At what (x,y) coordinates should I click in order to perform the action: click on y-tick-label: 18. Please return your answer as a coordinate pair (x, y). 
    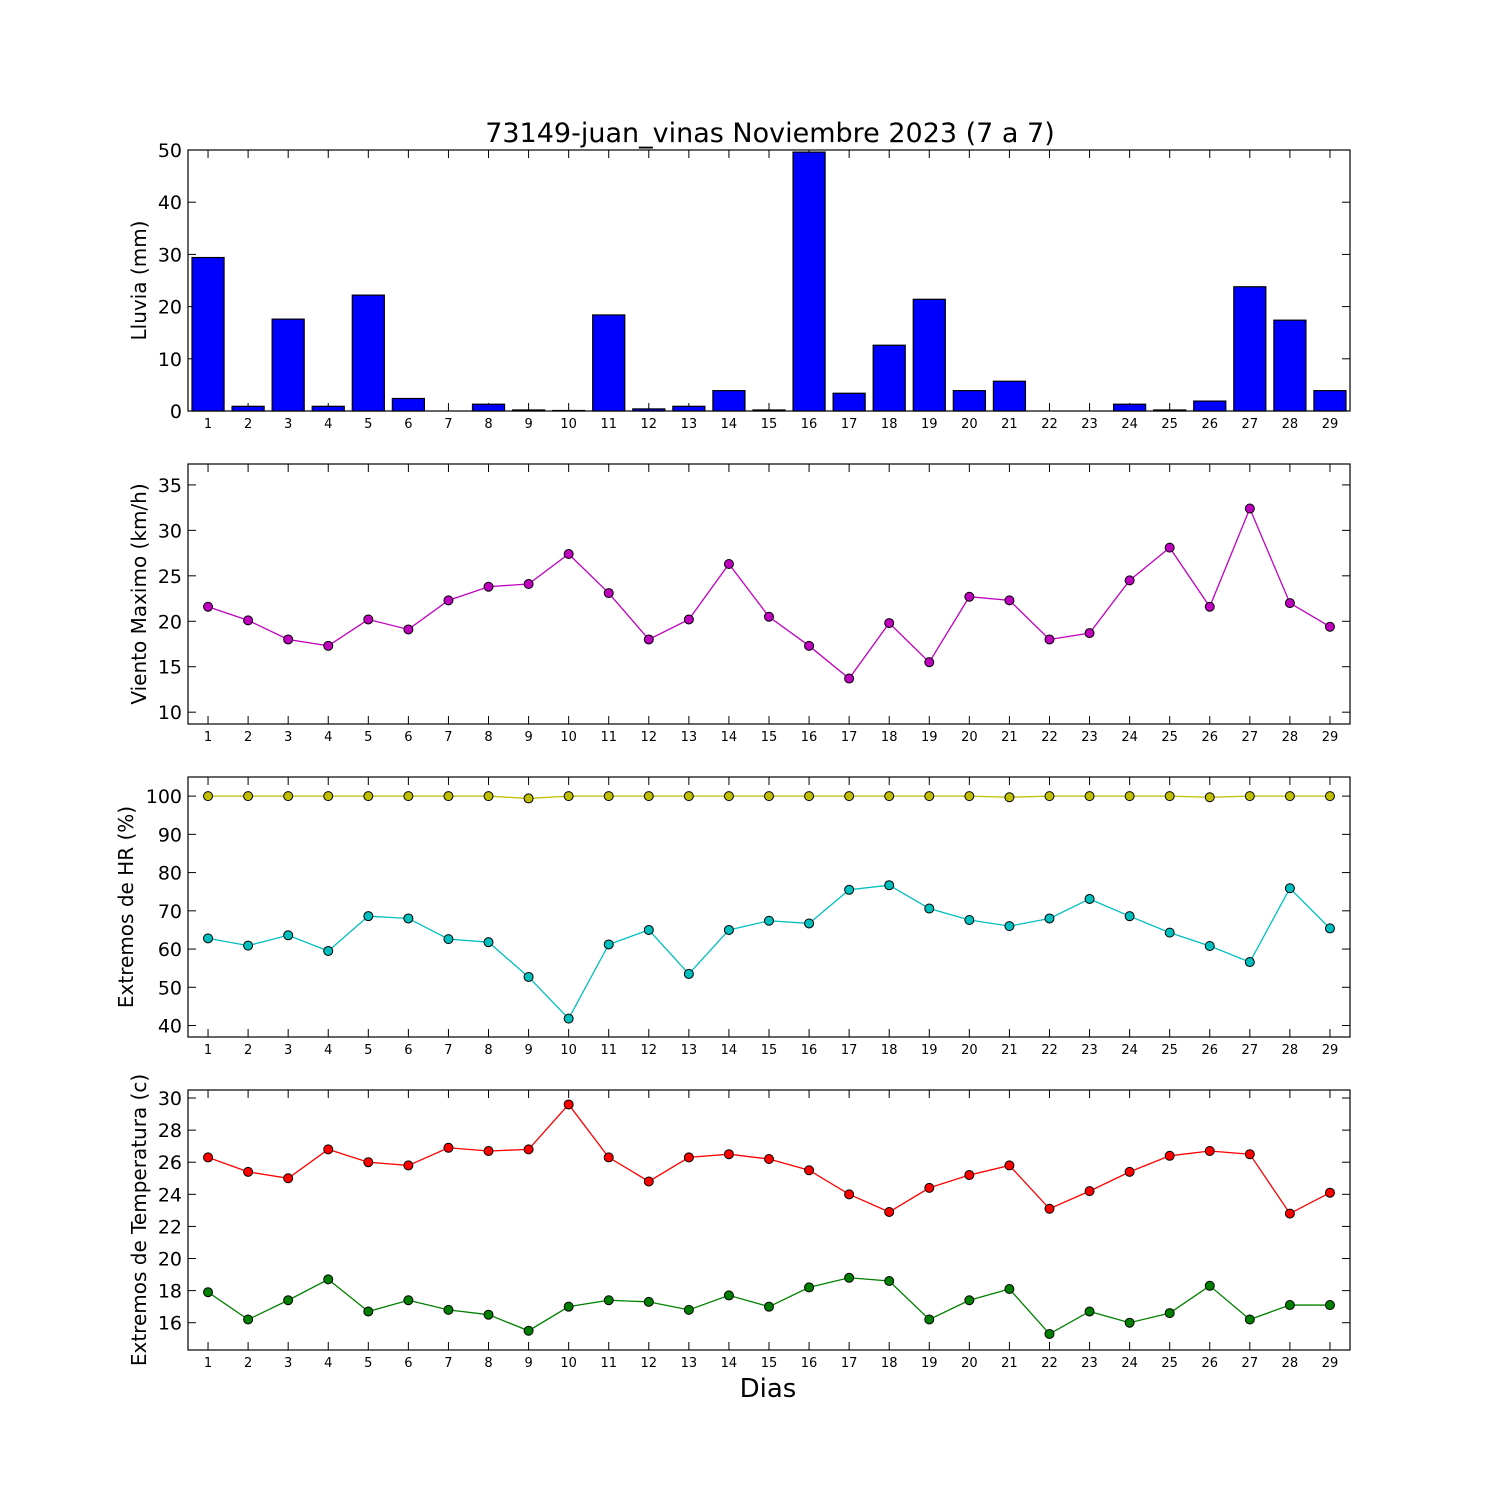
    Looking at the image, I should click on (170, 1292).